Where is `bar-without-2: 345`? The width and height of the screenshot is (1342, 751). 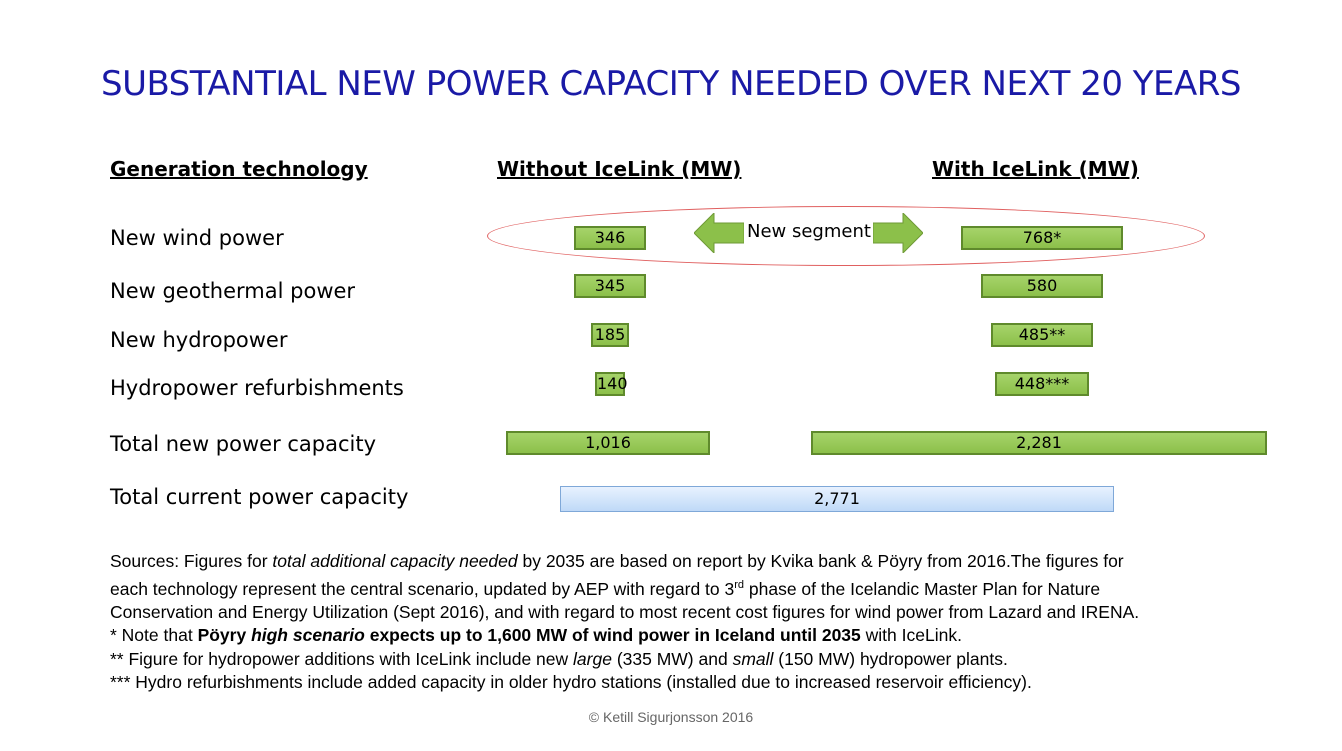 bar-without-2: 345 is located at coordinates (610, 286).